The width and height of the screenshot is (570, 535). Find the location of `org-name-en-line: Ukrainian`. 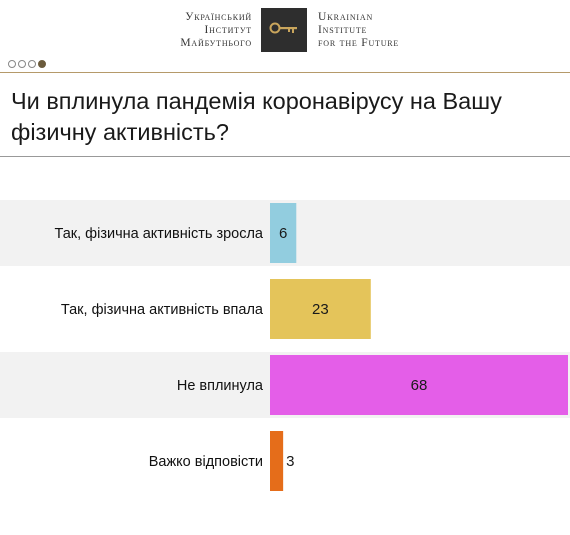

org-name-en-line: Ukrainian is located at coordinates (346, 17).